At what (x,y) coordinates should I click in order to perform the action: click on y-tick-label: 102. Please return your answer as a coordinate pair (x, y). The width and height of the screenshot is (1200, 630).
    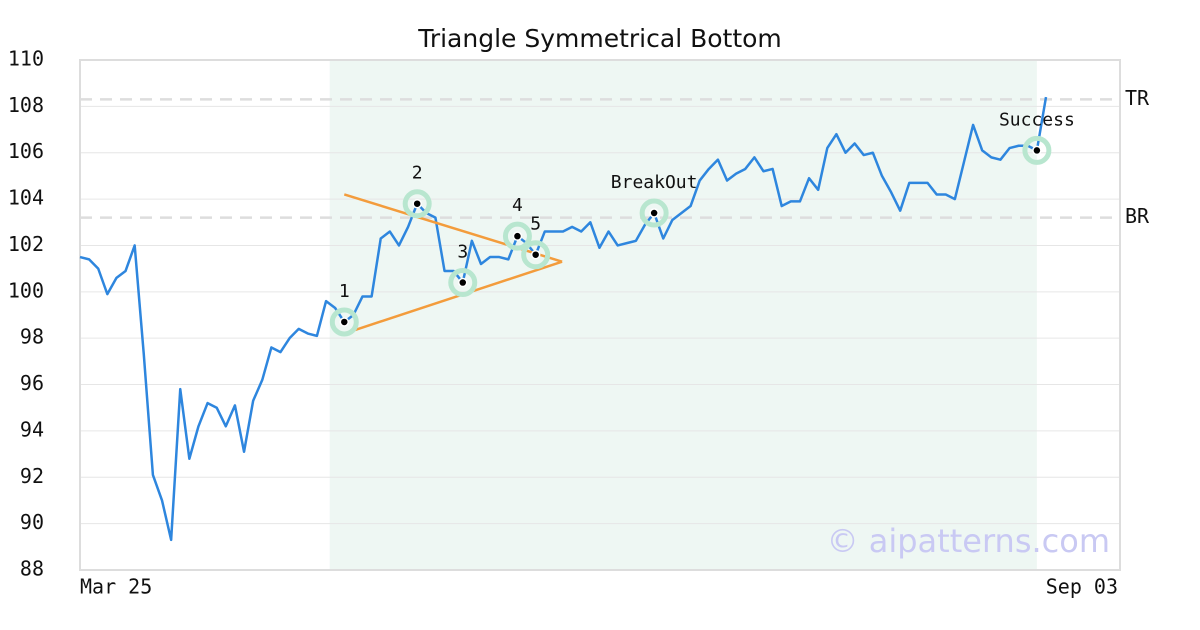
    Looking at the image, I should click on (26, 244).